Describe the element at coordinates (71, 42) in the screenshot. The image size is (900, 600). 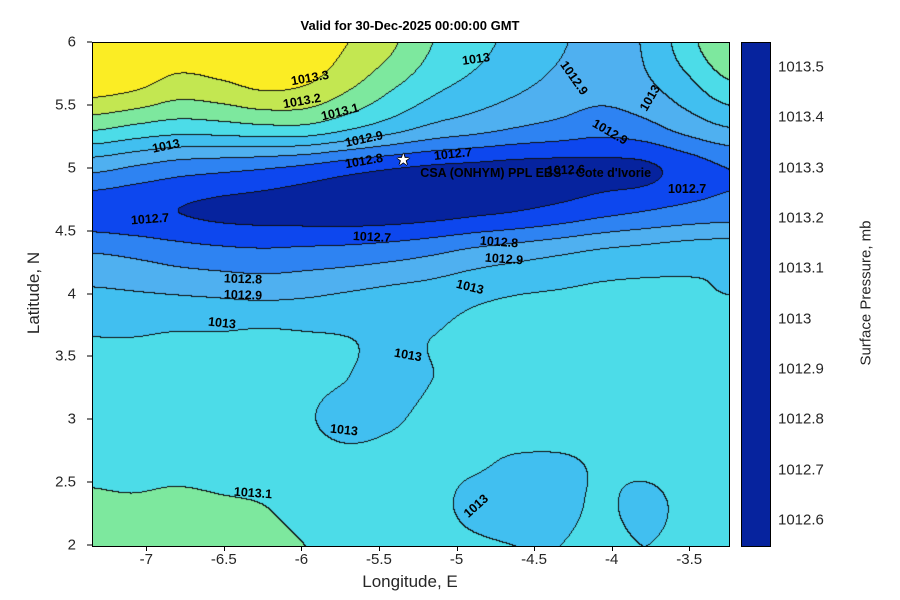
I see `y-tick-label: 6` at that location.